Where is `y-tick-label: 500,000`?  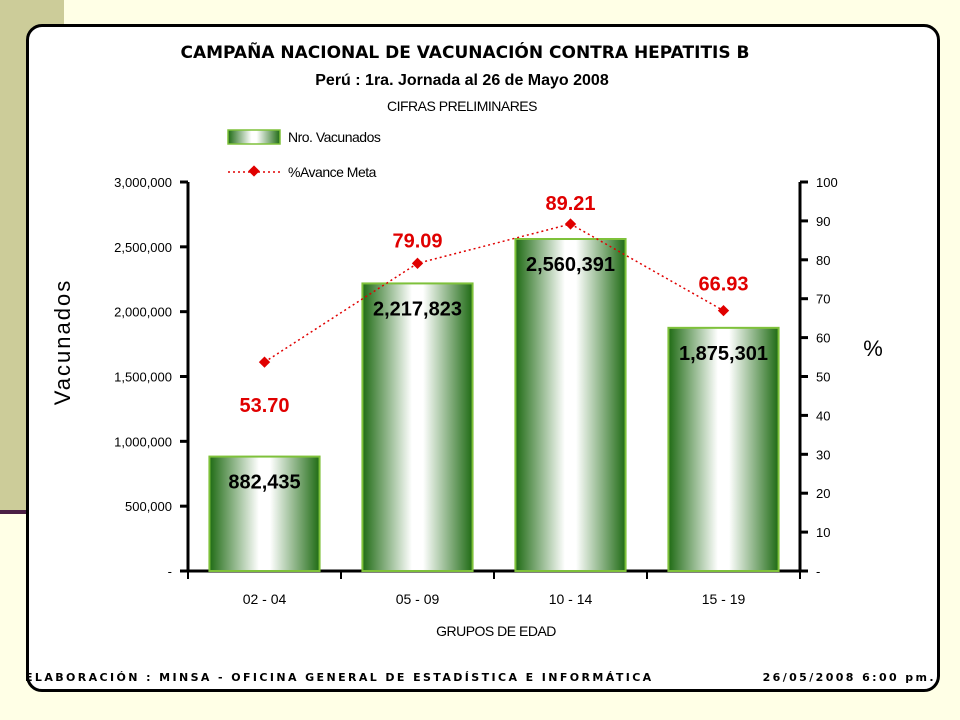 y-tick-label: 500,000 is located at coordinates (148, 506).